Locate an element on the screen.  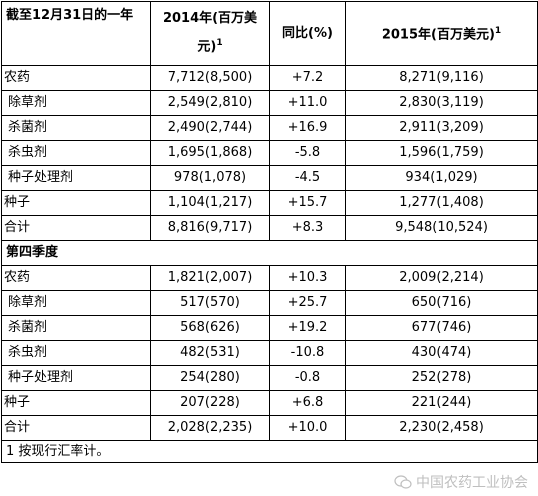
value-2015: 430(474) is located at coordinates (441, 353).